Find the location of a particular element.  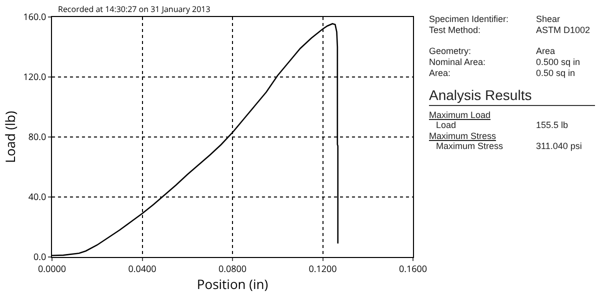

y-tick-label: 0.0 is located at coordinates (40, 257).